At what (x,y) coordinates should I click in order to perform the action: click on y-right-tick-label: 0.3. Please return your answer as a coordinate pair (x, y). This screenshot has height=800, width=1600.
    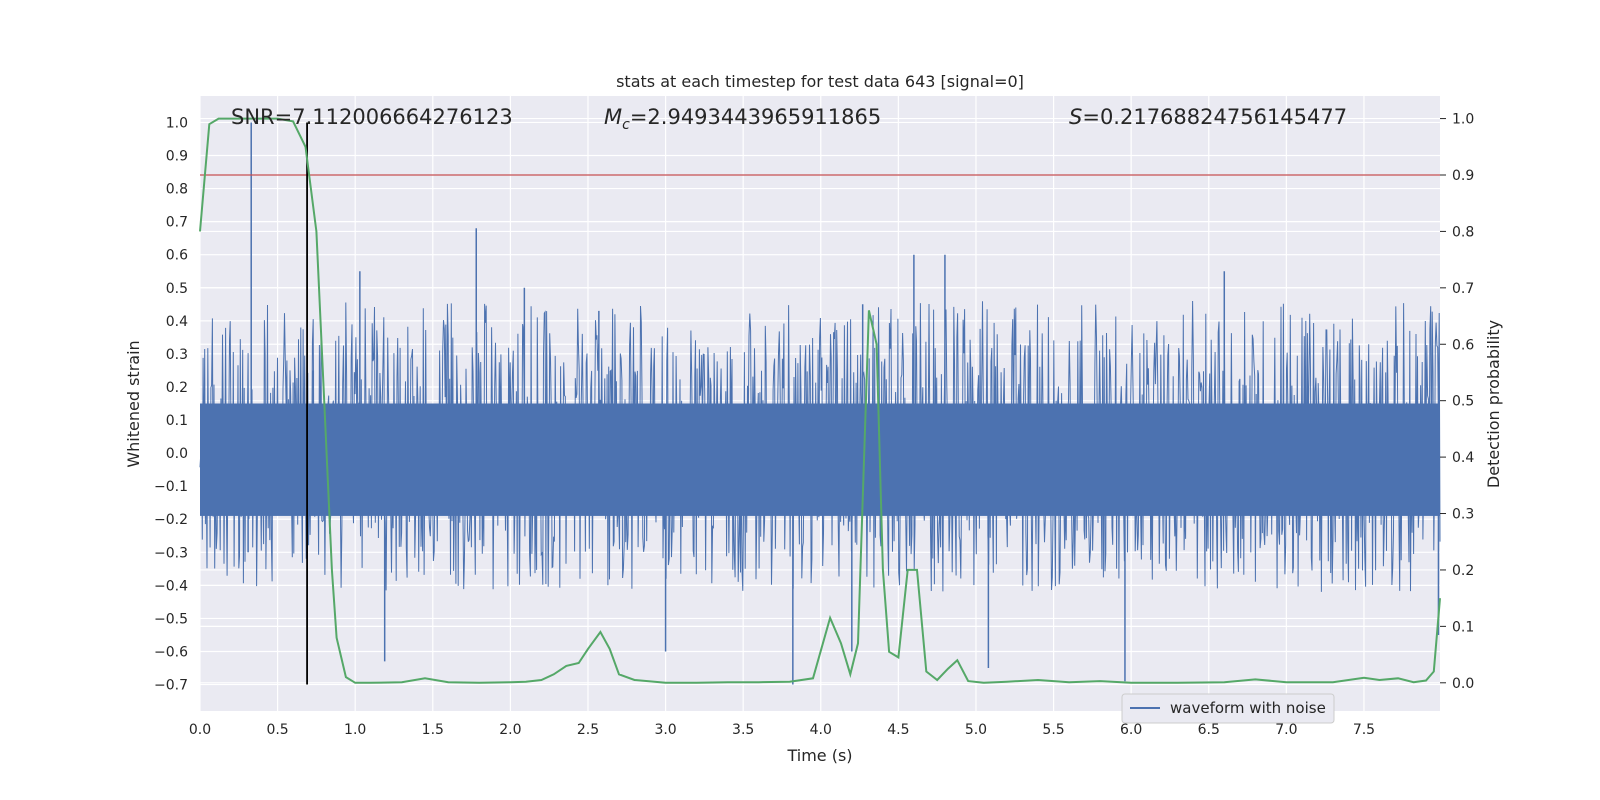
    Looking at the image, I should click on (1463, 515).